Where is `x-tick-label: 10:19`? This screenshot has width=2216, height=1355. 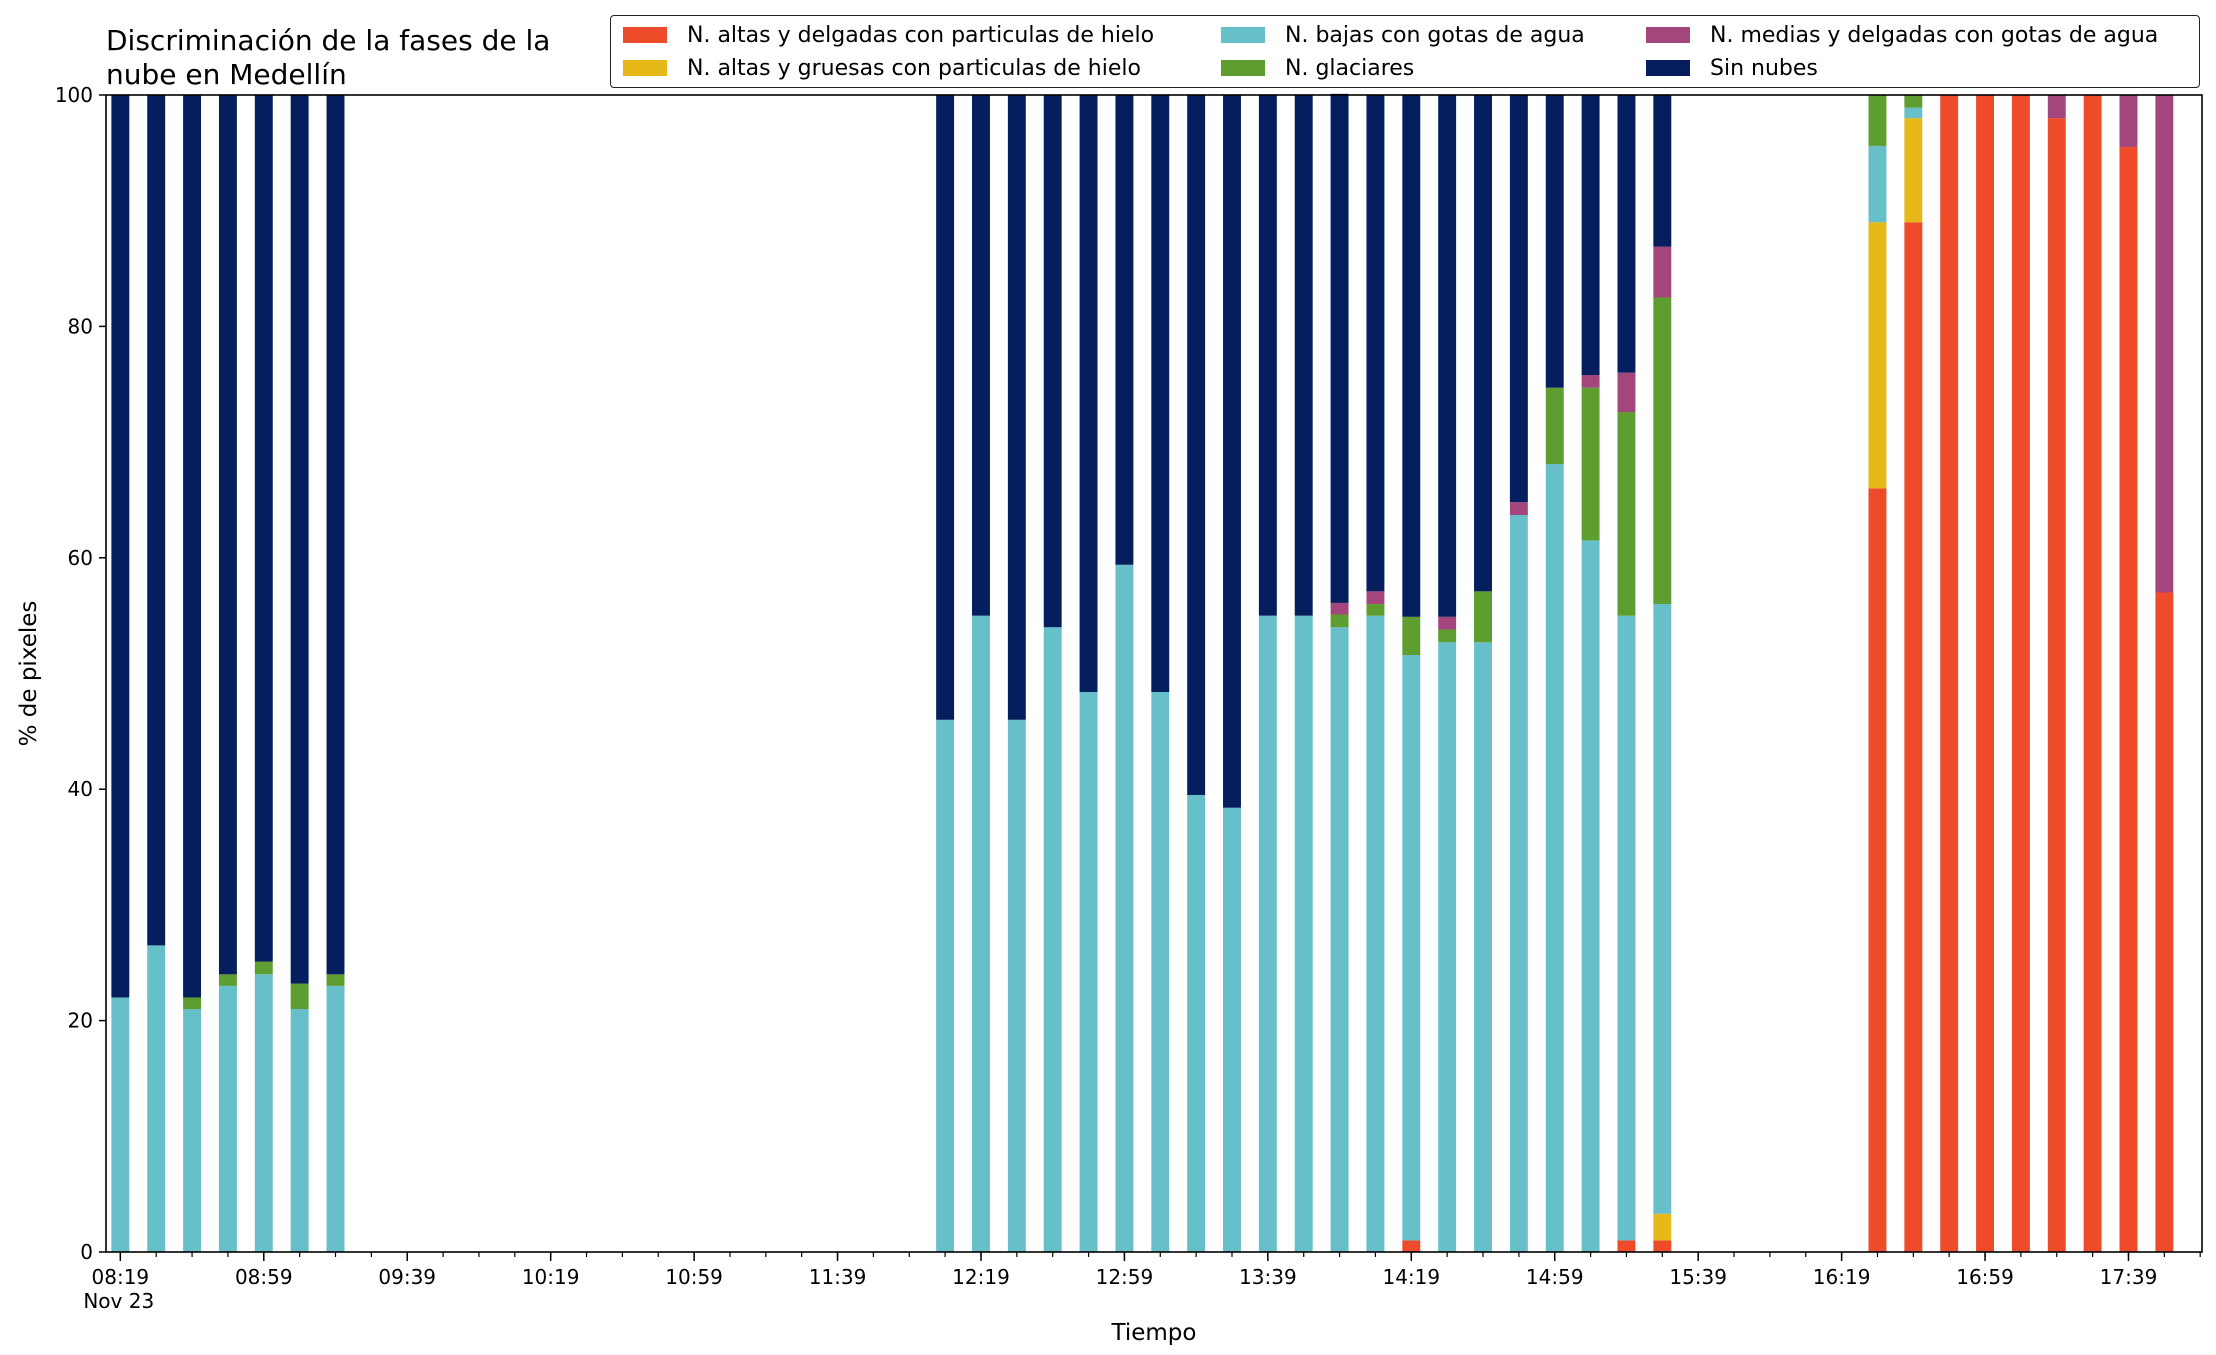 x-tick-label: 10:19 is located at coordinates (551, 1277).